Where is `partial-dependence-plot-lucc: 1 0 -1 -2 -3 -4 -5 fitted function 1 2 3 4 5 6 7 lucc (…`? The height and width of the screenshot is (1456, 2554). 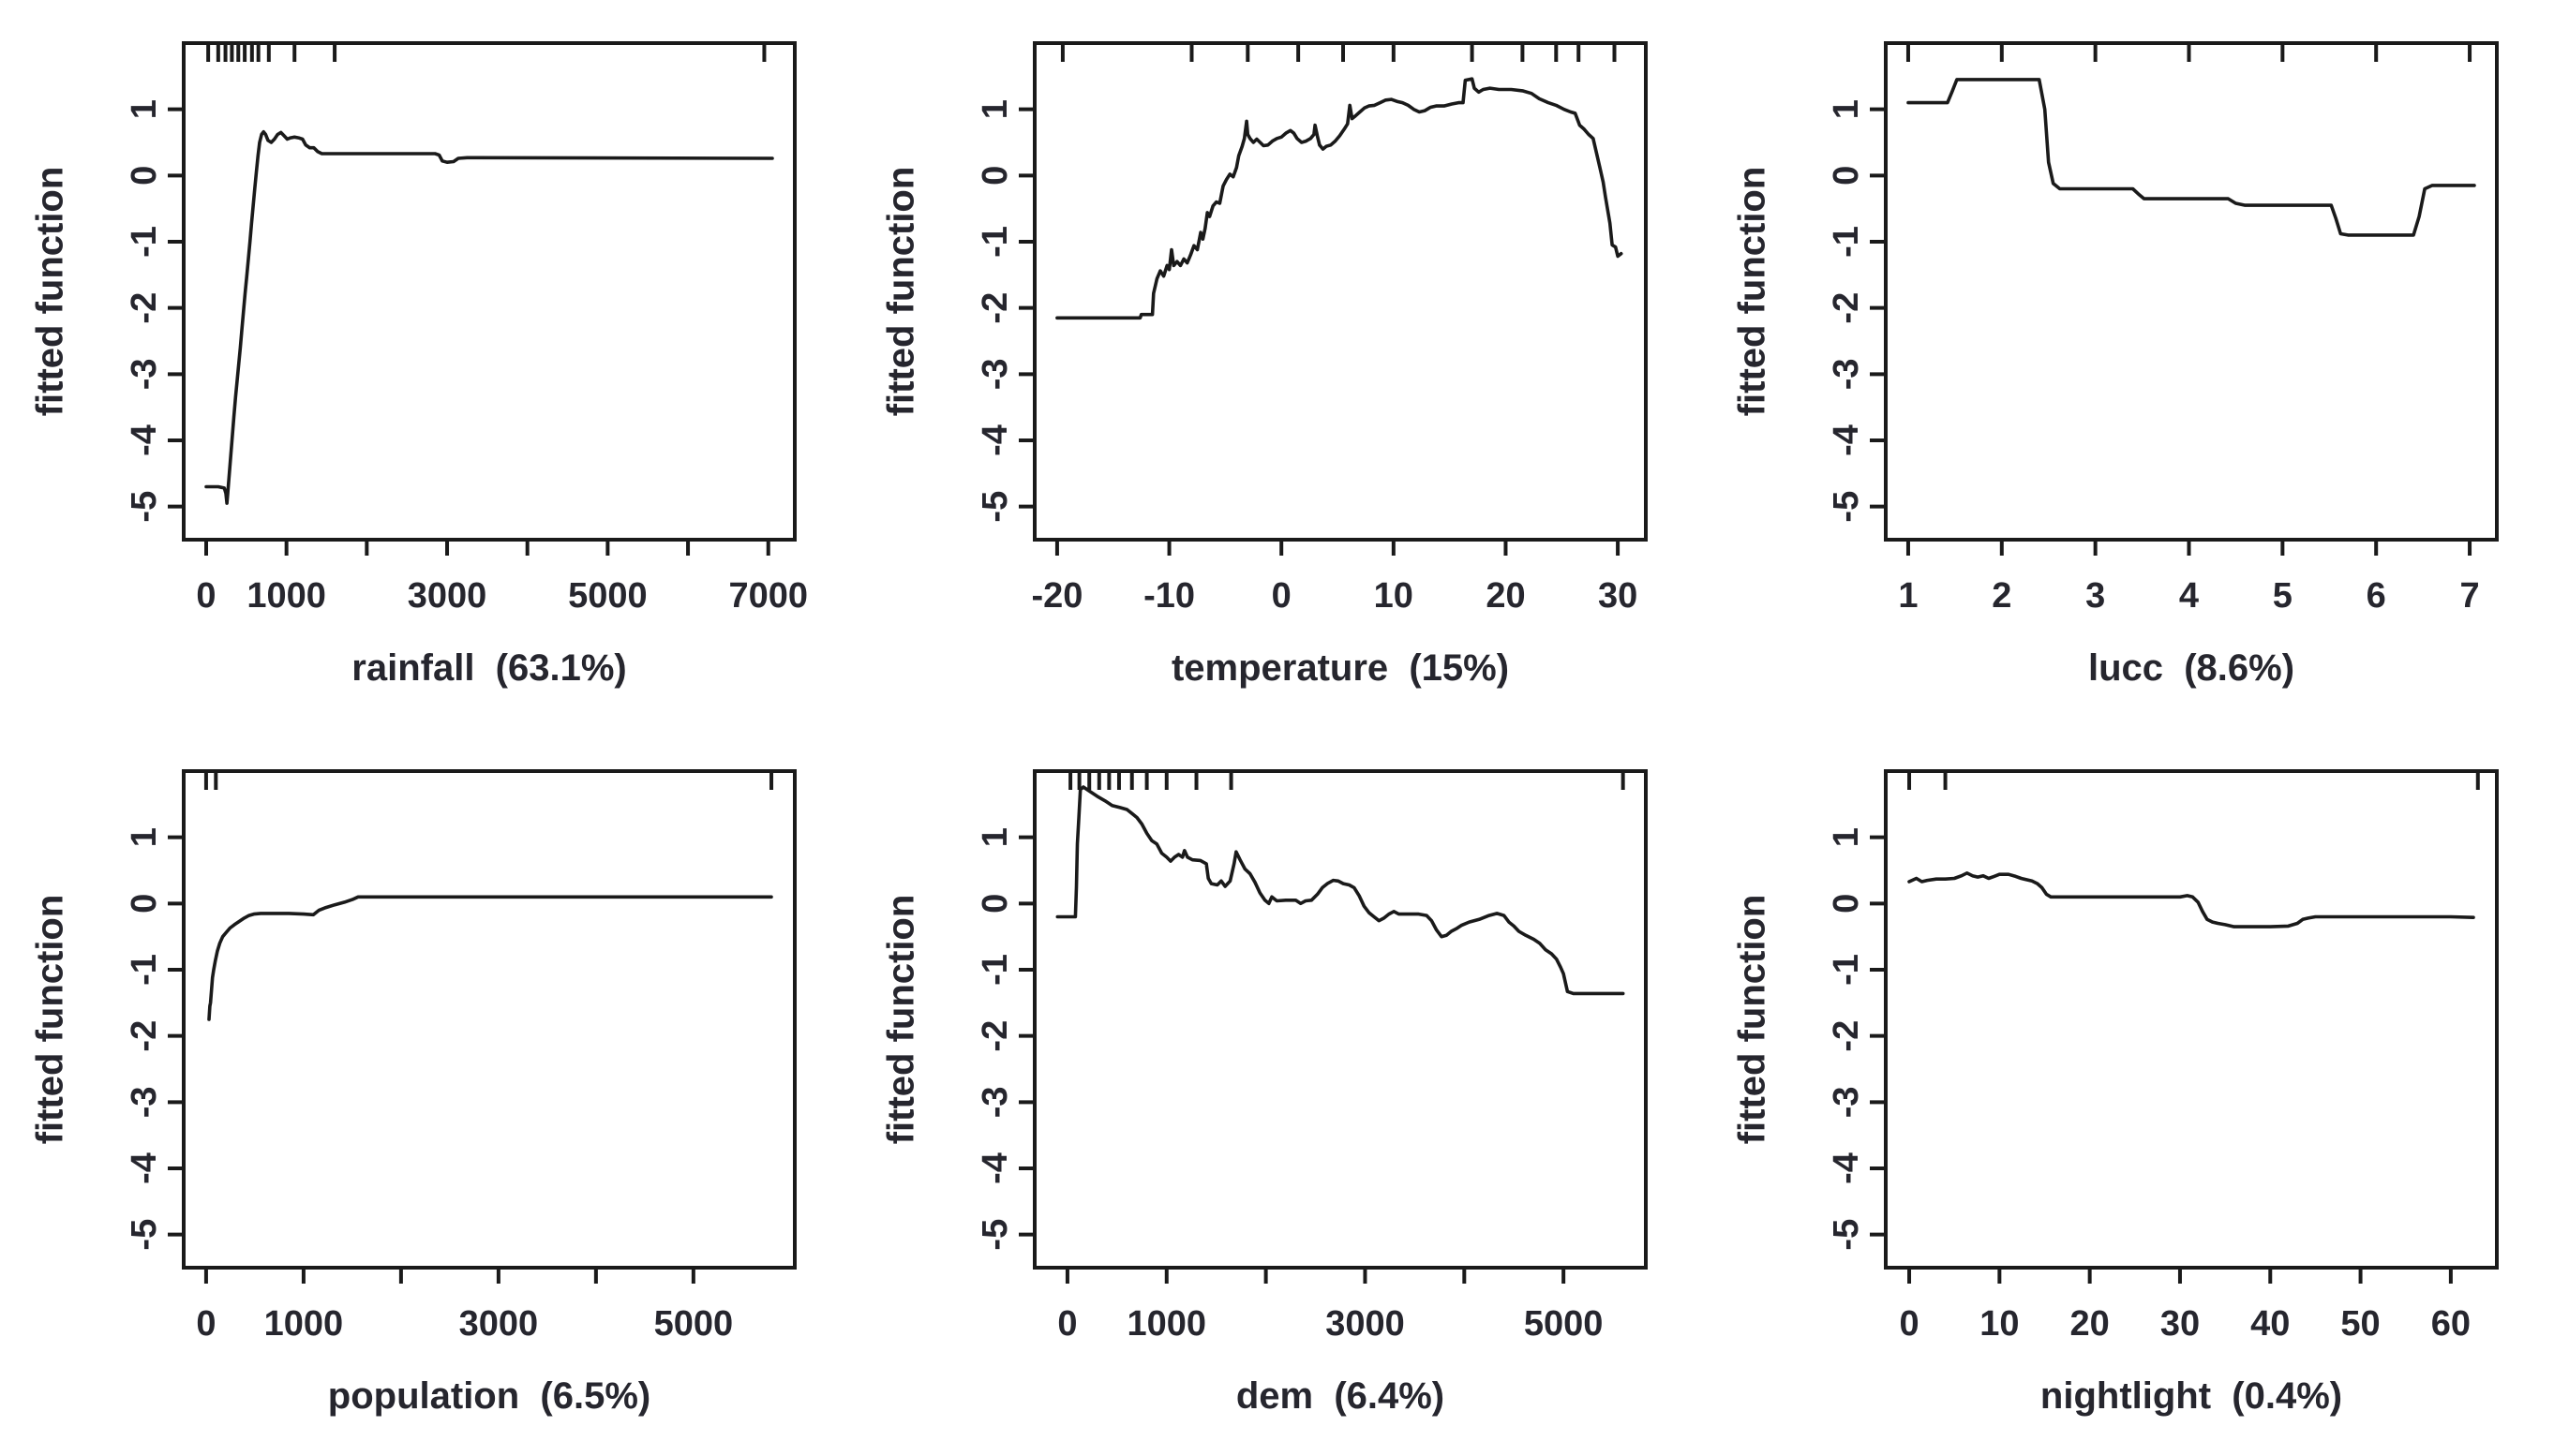
partial-dependence-plot-lucc: 1 0 -1 -2 -3 -4 -5 fitted function 1 2 3 4 5 6 7 lucc (… is located at coordinates (2115, 365).